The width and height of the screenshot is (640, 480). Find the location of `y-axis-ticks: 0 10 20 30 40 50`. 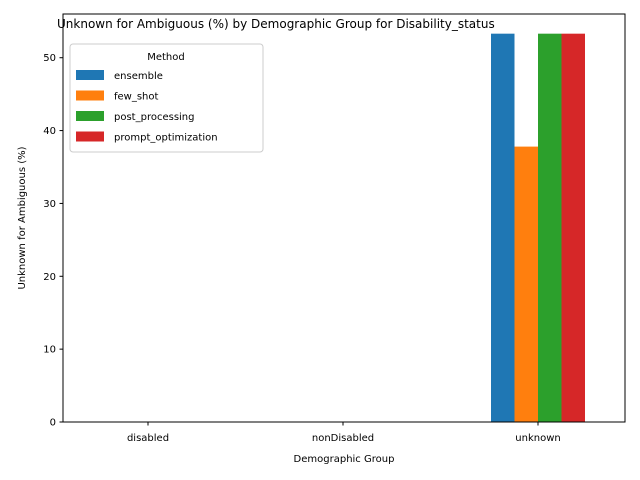

y-axis-ticks: 0 10 20 30 40 50 is located at coordinates (53, 241).